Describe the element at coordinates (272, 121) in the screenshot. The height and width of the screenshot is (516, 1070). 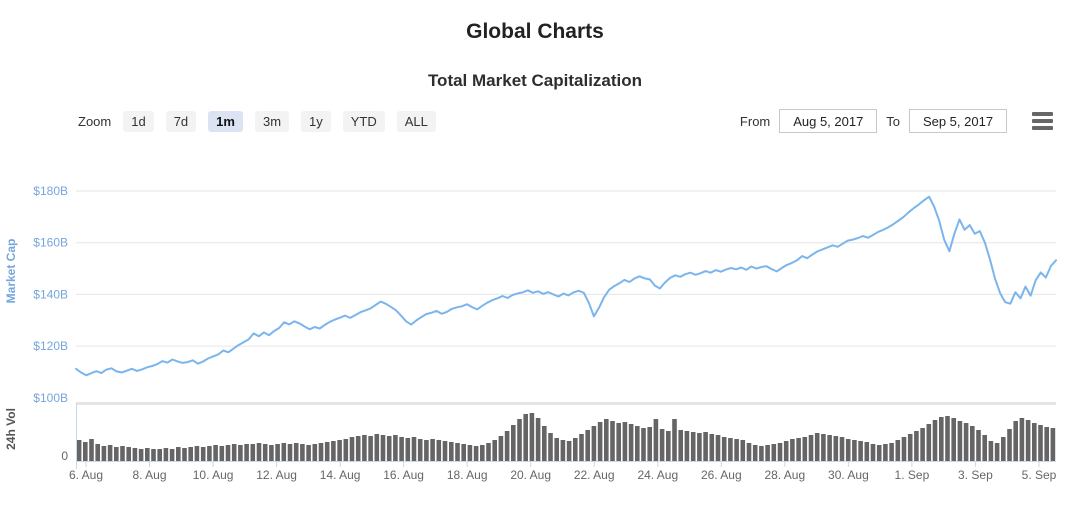
I see `zoom-button-3m: 3m` at that location.